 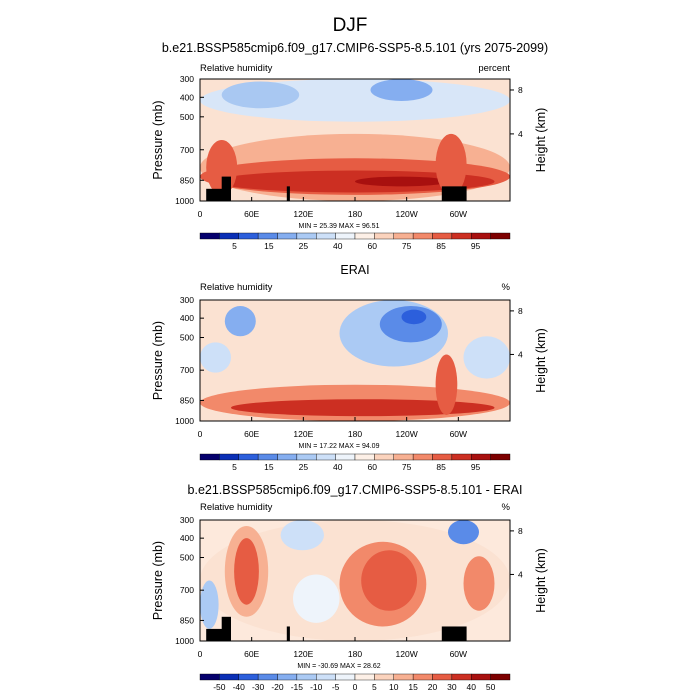 I want to click on x-tick-label: 120E, so click(x=303, y=434).